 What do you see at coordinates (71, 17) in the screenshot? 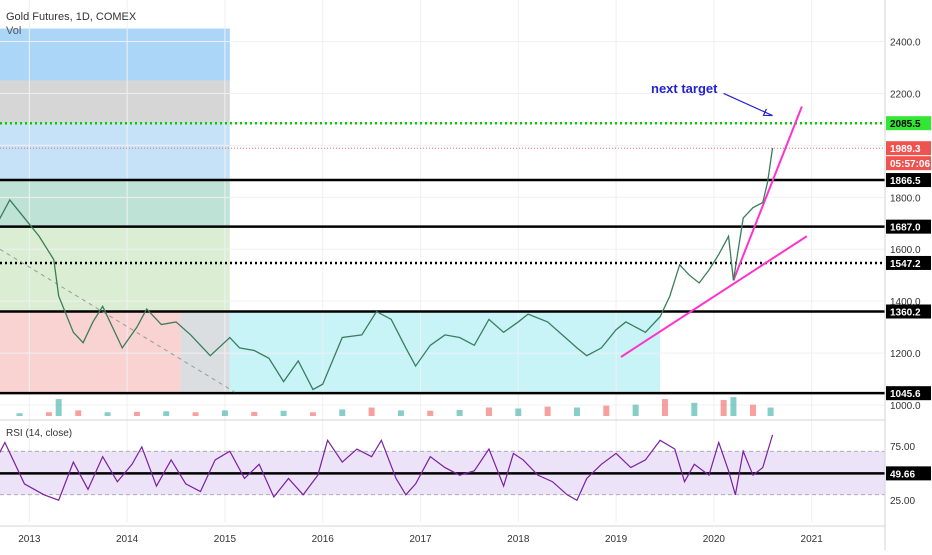
I see `symbol-title: Gold Futures, 1D, COMEX` at bounding box center [71, 17].